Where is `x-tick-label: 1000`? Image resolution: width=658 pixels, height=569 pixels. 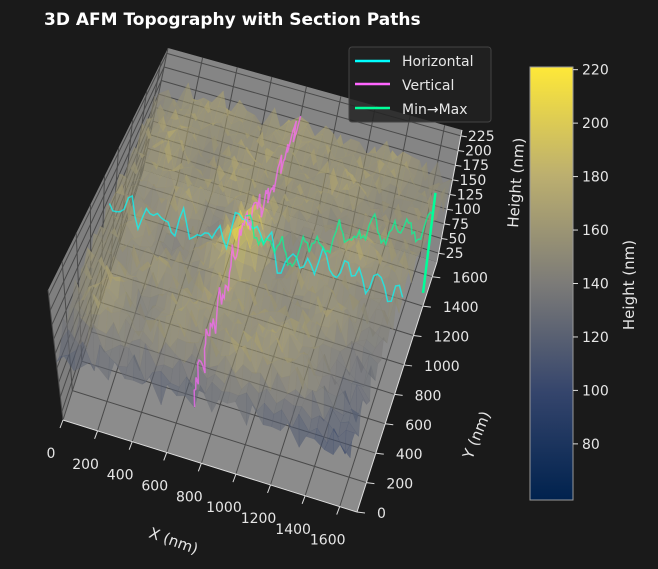 x-tick-label: 1000 is located at coordinates (224, 508).